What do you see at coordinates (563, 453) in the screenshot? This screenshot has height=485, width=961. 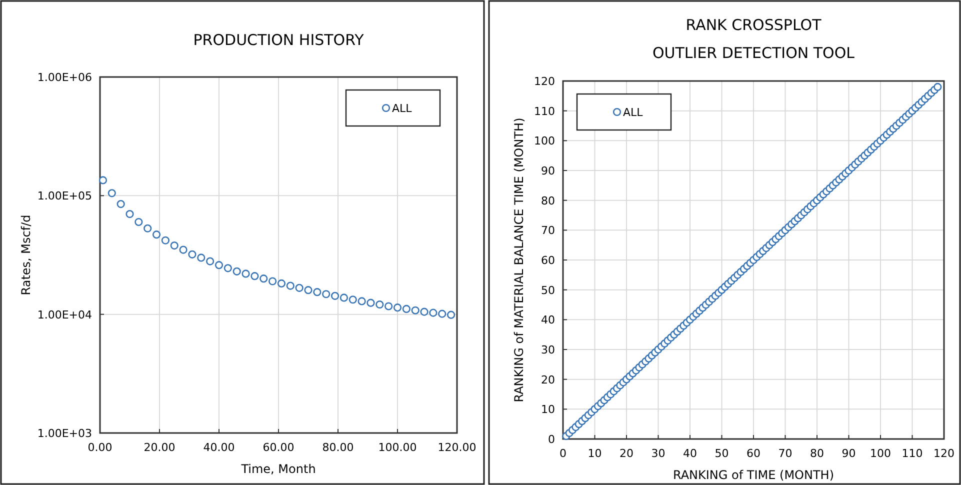 I see `x-tick-label: 0` at bounding box center [563, 453].